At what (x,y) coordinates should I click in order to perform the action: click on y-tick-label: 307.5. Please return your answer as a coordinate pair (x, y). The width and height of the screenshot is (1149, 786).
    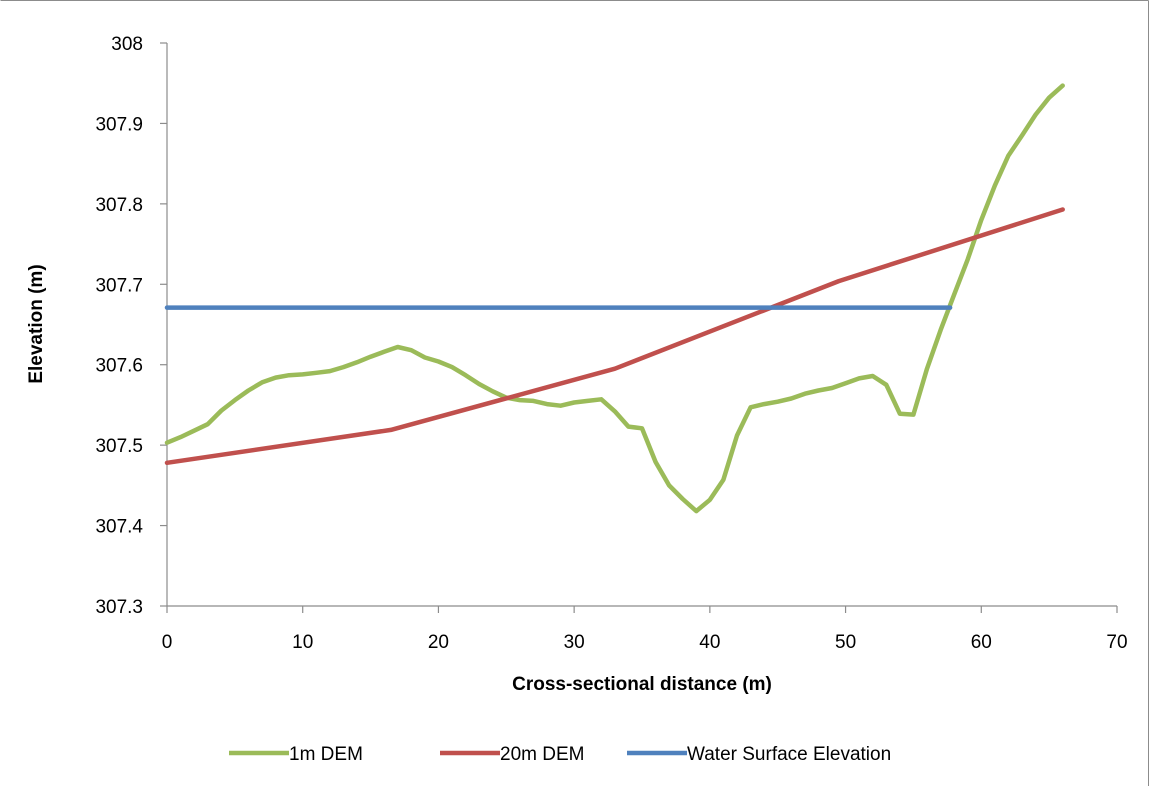
    Looking at the image, I should click on (119, 446).